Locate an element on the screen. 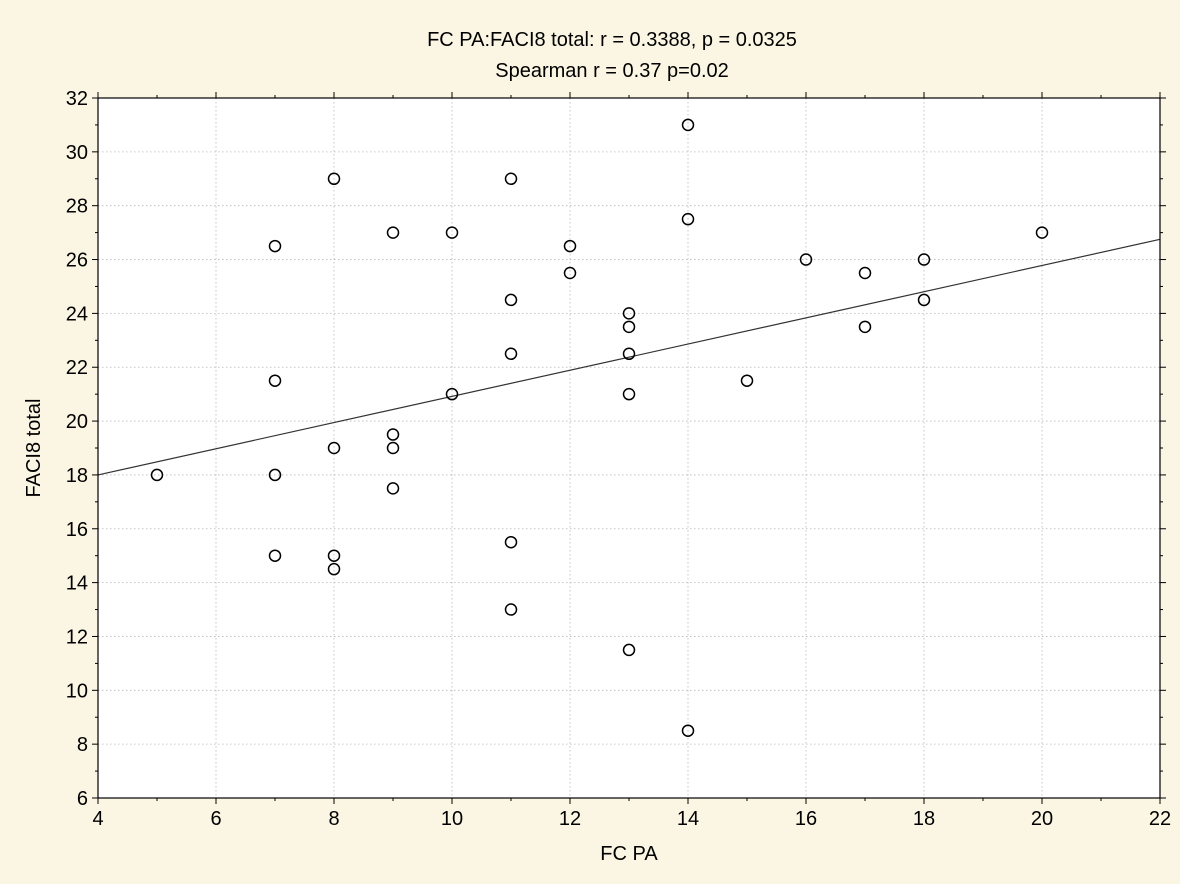 The image size is (1180, 884). y-tick-label: 26 is located at coordinates (77, 261).